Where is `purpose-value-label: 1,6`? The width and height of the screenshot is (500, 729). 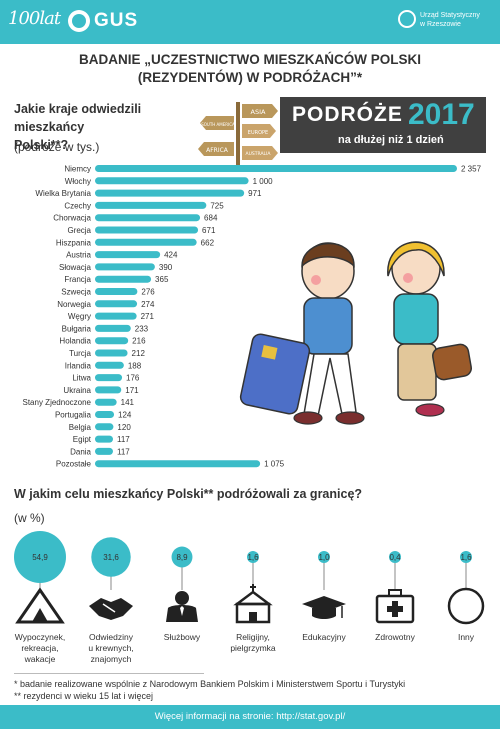 purpose-value-label: 1,6 is located at coordinates (466, 557).